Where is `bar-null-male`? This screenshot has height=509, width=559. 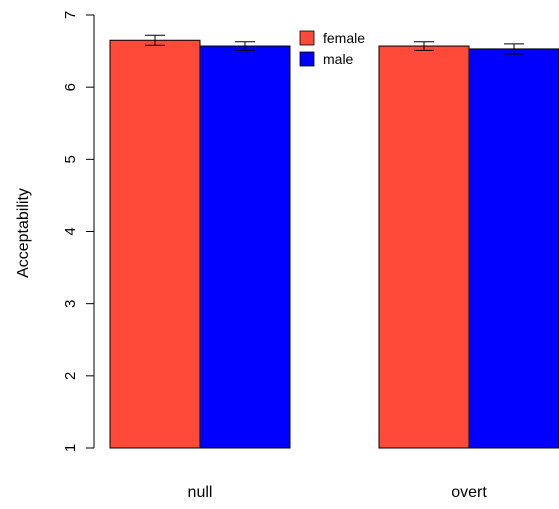 bar-null-male is located at coordinates (245, 247).